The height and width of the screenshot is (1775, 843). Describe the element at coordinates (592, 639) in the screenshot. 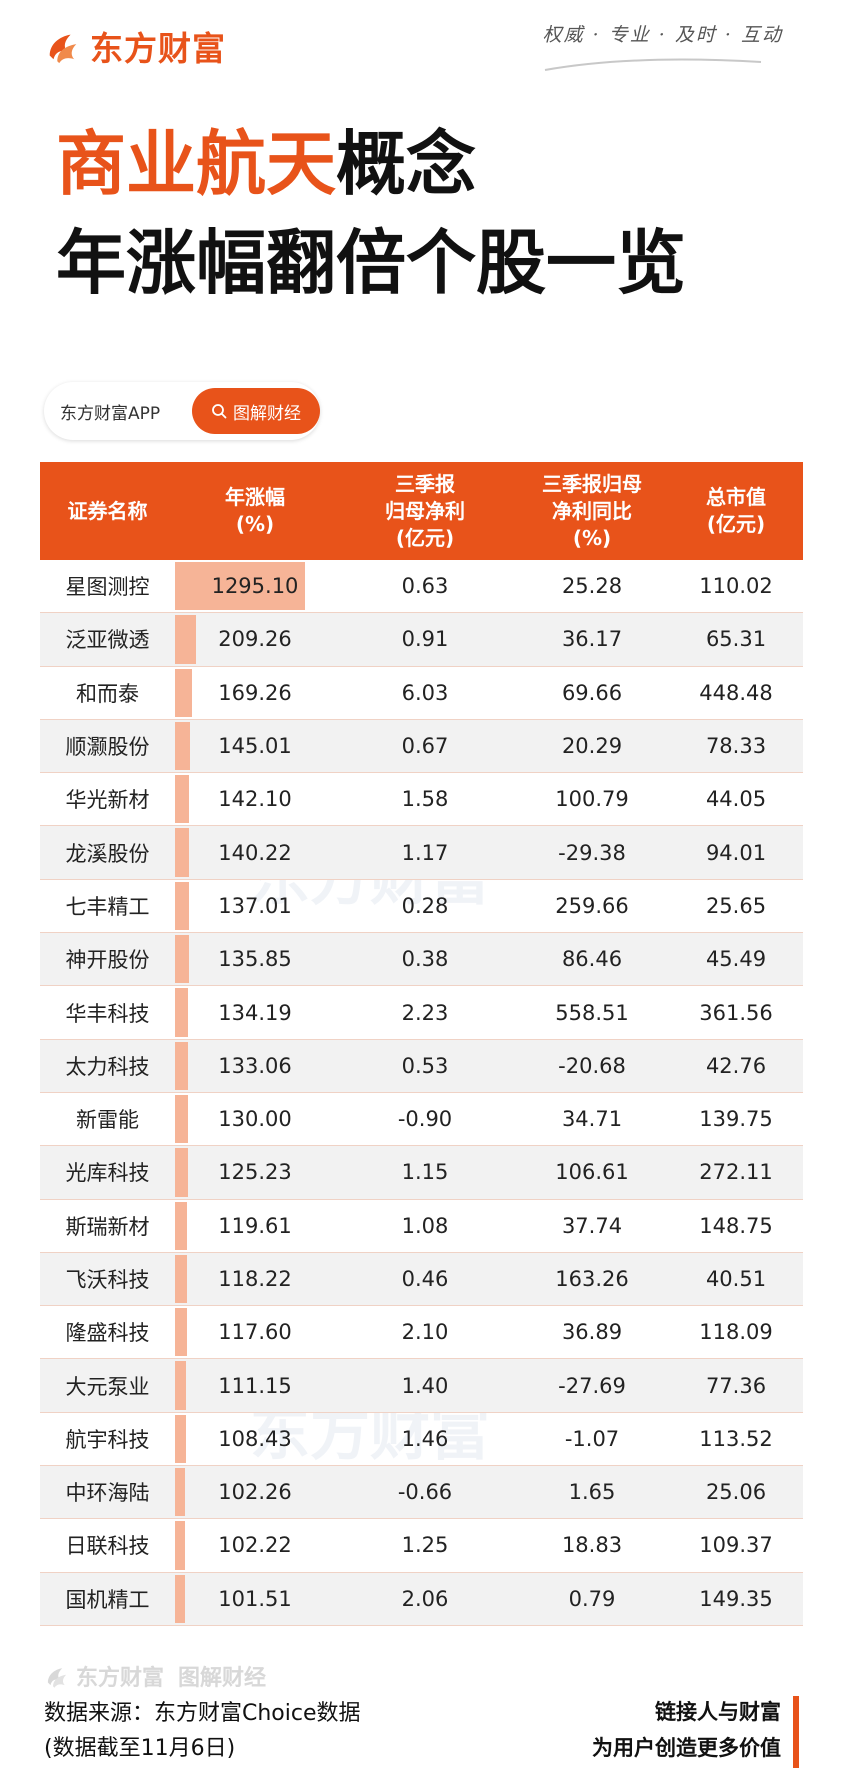

I see `q3-profit-yoy: 36.17` at that location.